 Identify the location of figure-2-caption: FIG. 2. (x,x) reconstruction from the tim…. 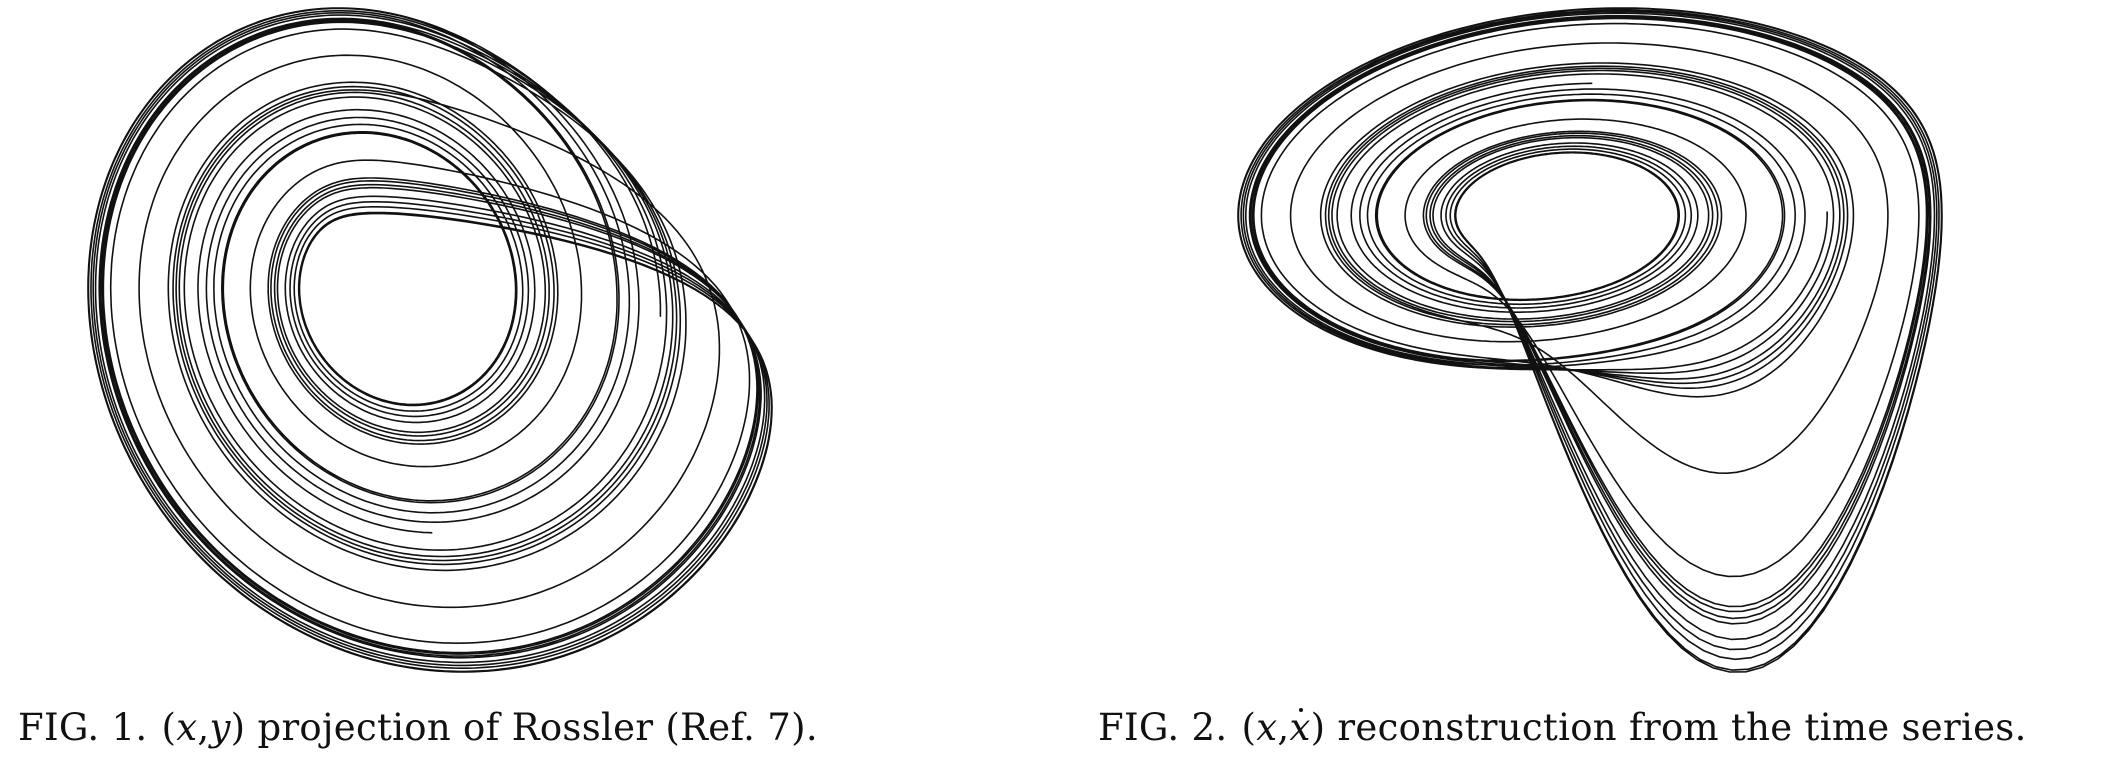
(1562, 727).